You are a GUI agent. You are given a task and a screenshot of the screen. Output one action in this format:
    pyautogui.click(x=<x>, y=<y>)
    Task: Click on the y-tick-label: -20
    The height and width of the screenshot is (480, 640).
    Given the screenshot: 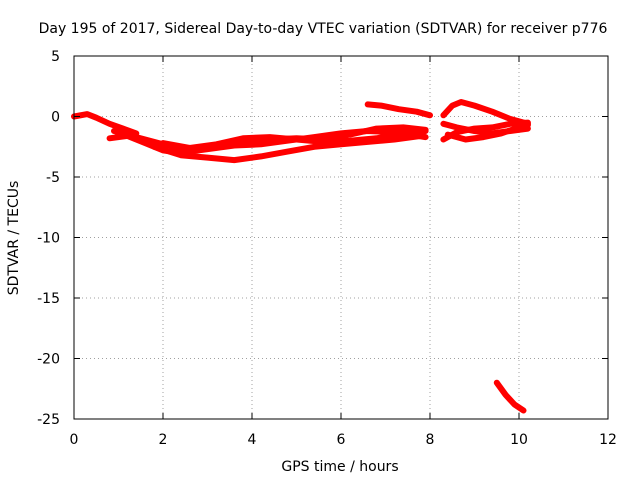 What is the action you would take?
    pyautogui.click(x=48, y=360)
    